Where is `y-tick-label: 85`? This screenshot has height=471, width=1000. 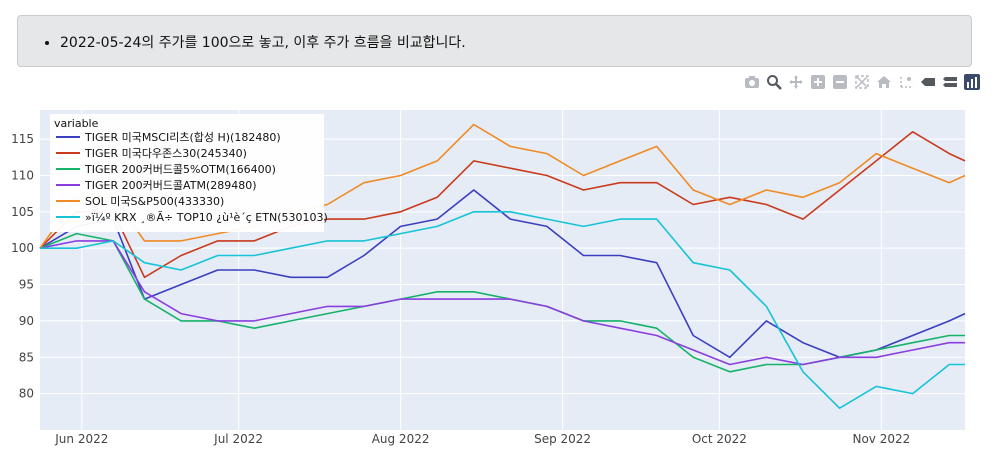
y-tick-label: 85 is located at coordinates (26, 357).